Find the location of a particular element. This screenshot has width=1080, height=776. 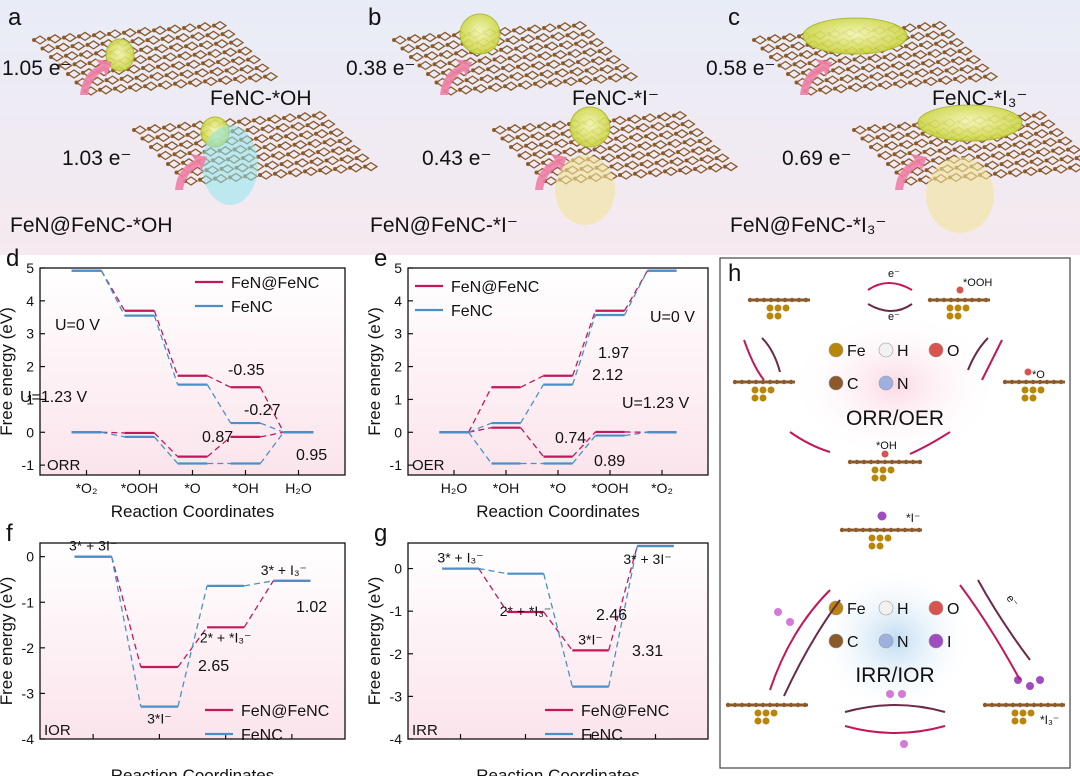

orr-legend: Fe H O C N is located at coordinates (893, 367).